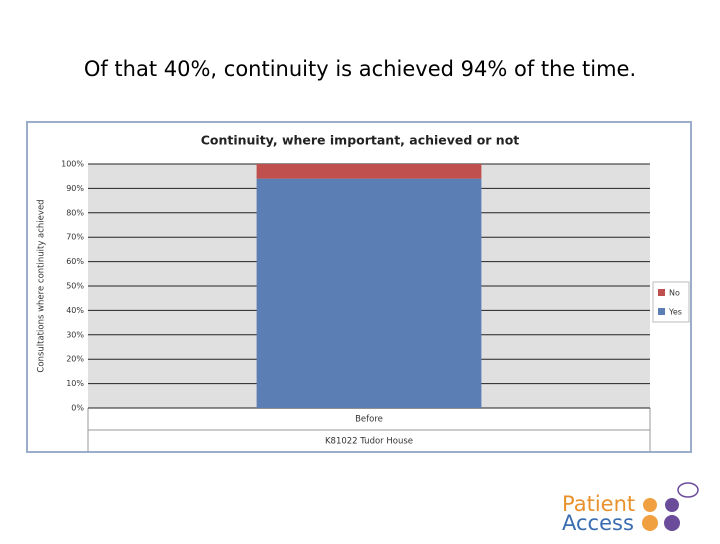 Image resolution: width=720 pixels, height=544 pixels. What do you see at coordinates (75, 188) in the screenshot?
I see `y-tick-label: 90%` at bounding box center [75, 188].